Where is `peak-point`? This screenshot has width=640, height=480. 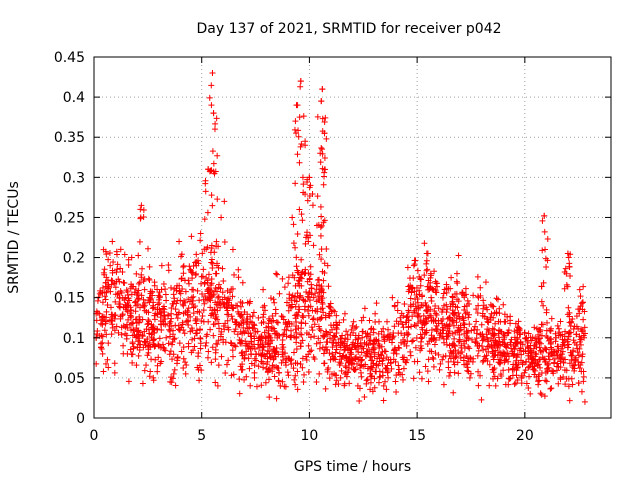 peak-point is located at coordinates (309, 177).